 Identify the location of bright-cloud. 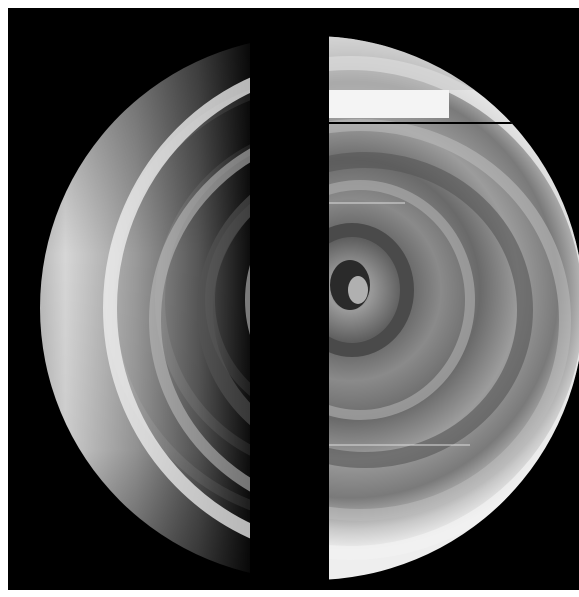
(389, 104).